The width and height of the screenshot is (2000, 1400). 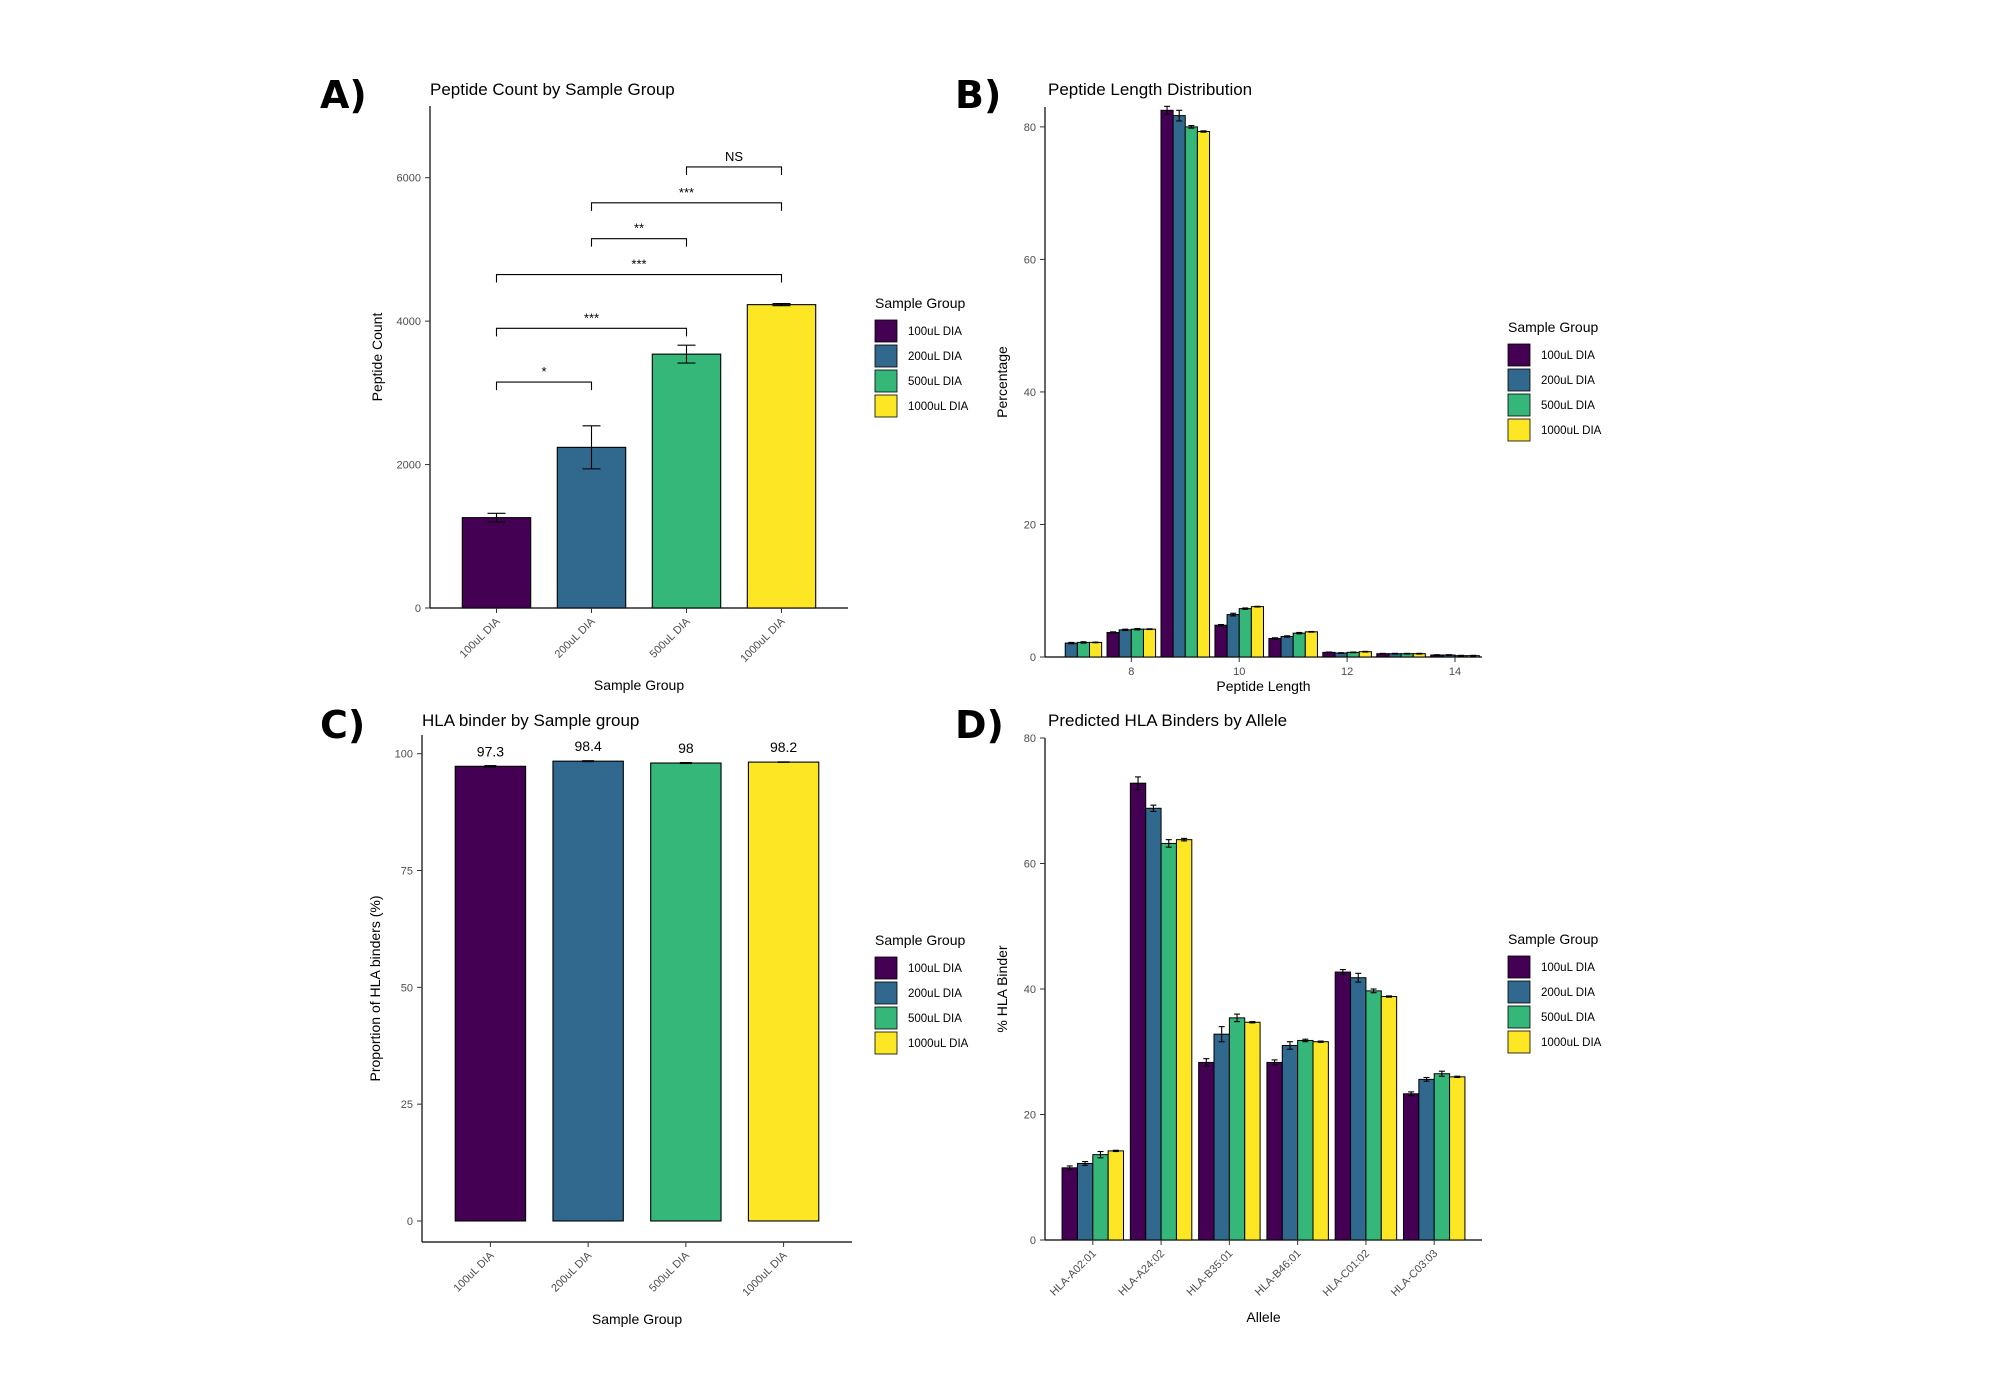 What do you see at coordinates (1414, 1273) in the screenshot?
I see `x-tick-label: HLA-C03:03` at bounding box center [1414, 1273].